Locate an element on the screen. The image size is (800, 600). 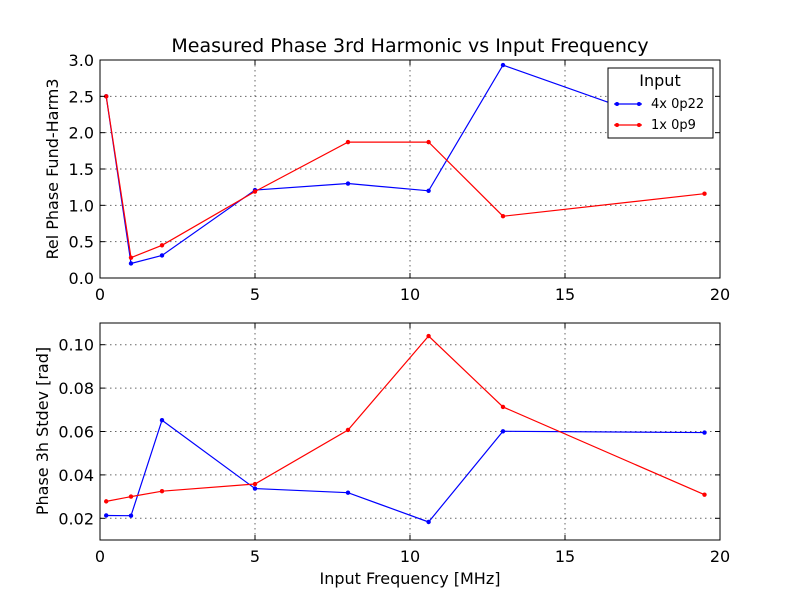
top-xtick-label: 15 is located at coordinates (565, 294).